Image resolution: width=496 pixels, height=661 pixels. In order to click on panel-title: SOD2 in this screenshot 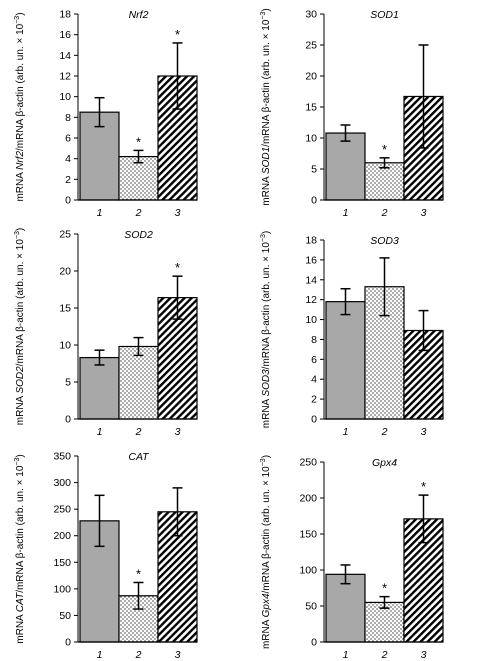, I will do `click(138, 235)`.